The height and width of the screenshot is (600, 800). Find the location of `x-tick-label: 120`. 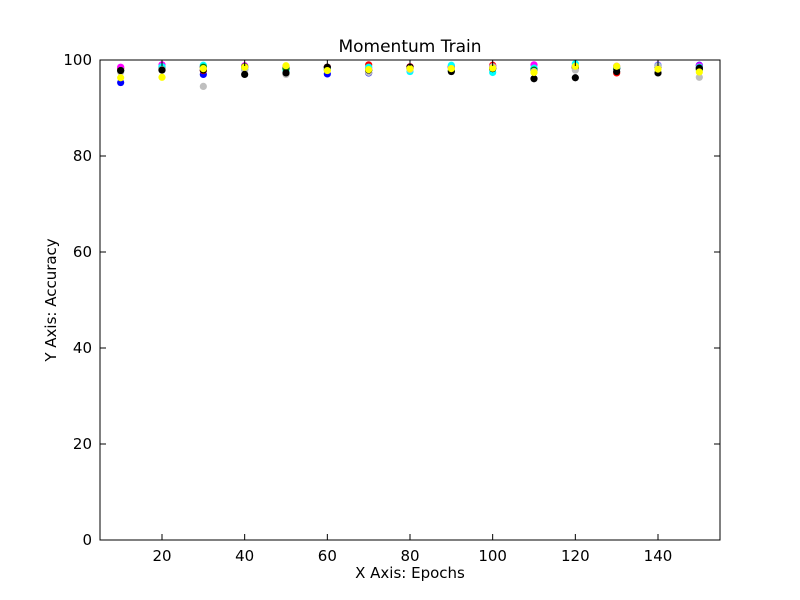

x-tick-label: 120 is located at coordinates (575, 556).